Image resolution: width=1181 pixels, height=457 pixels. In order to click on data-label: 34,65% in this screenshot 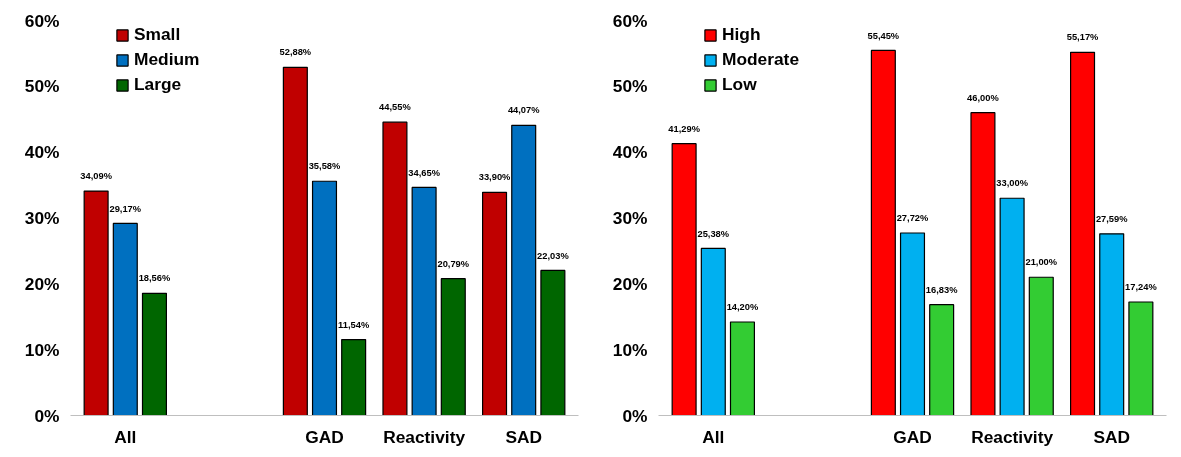, I will do `click(424, 172)`.